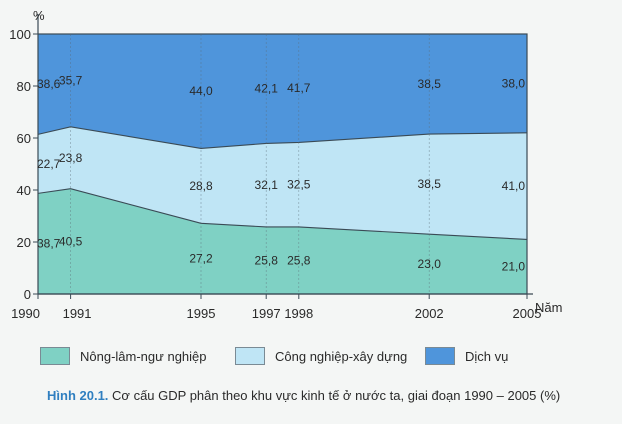 The height and width of the screenshot is (424, 622). Describe the element at coordinates (514, 83) in the screenshot. I see `data-label-services: 38,0` at that location.